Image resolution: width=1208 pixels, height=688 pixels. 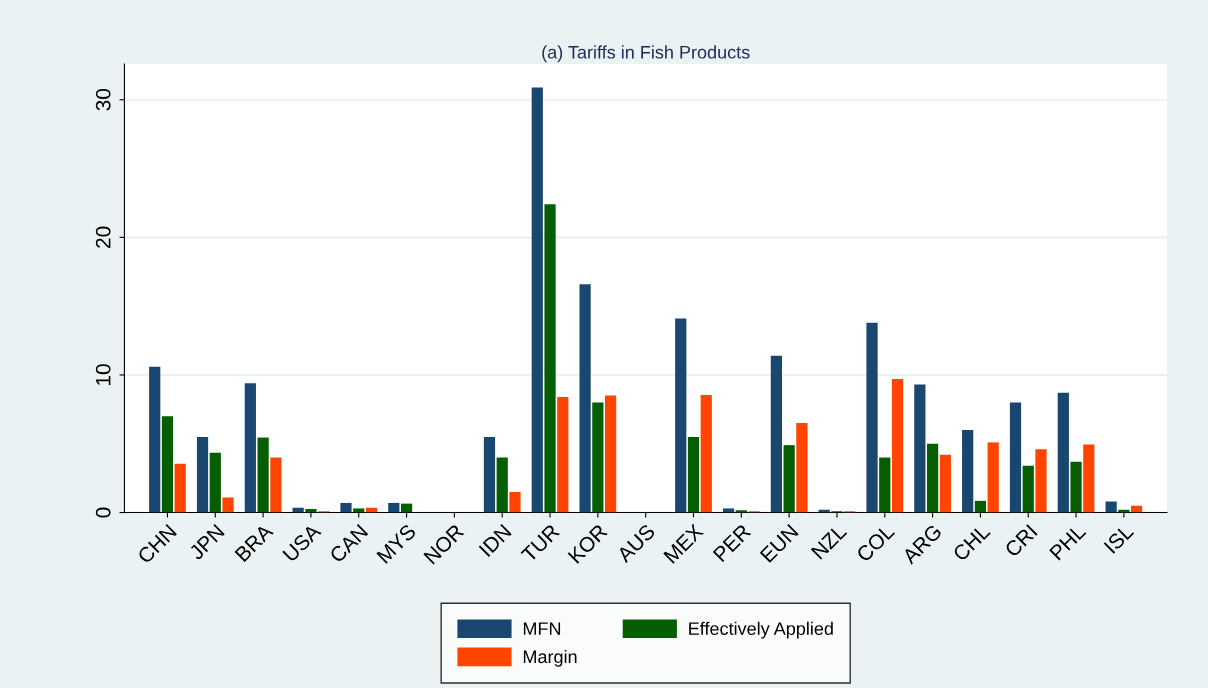 What do you see at coordinates (103, 237) in the screenshot?
I see `y-tick-label: 20` at bounding box center [103, 237].